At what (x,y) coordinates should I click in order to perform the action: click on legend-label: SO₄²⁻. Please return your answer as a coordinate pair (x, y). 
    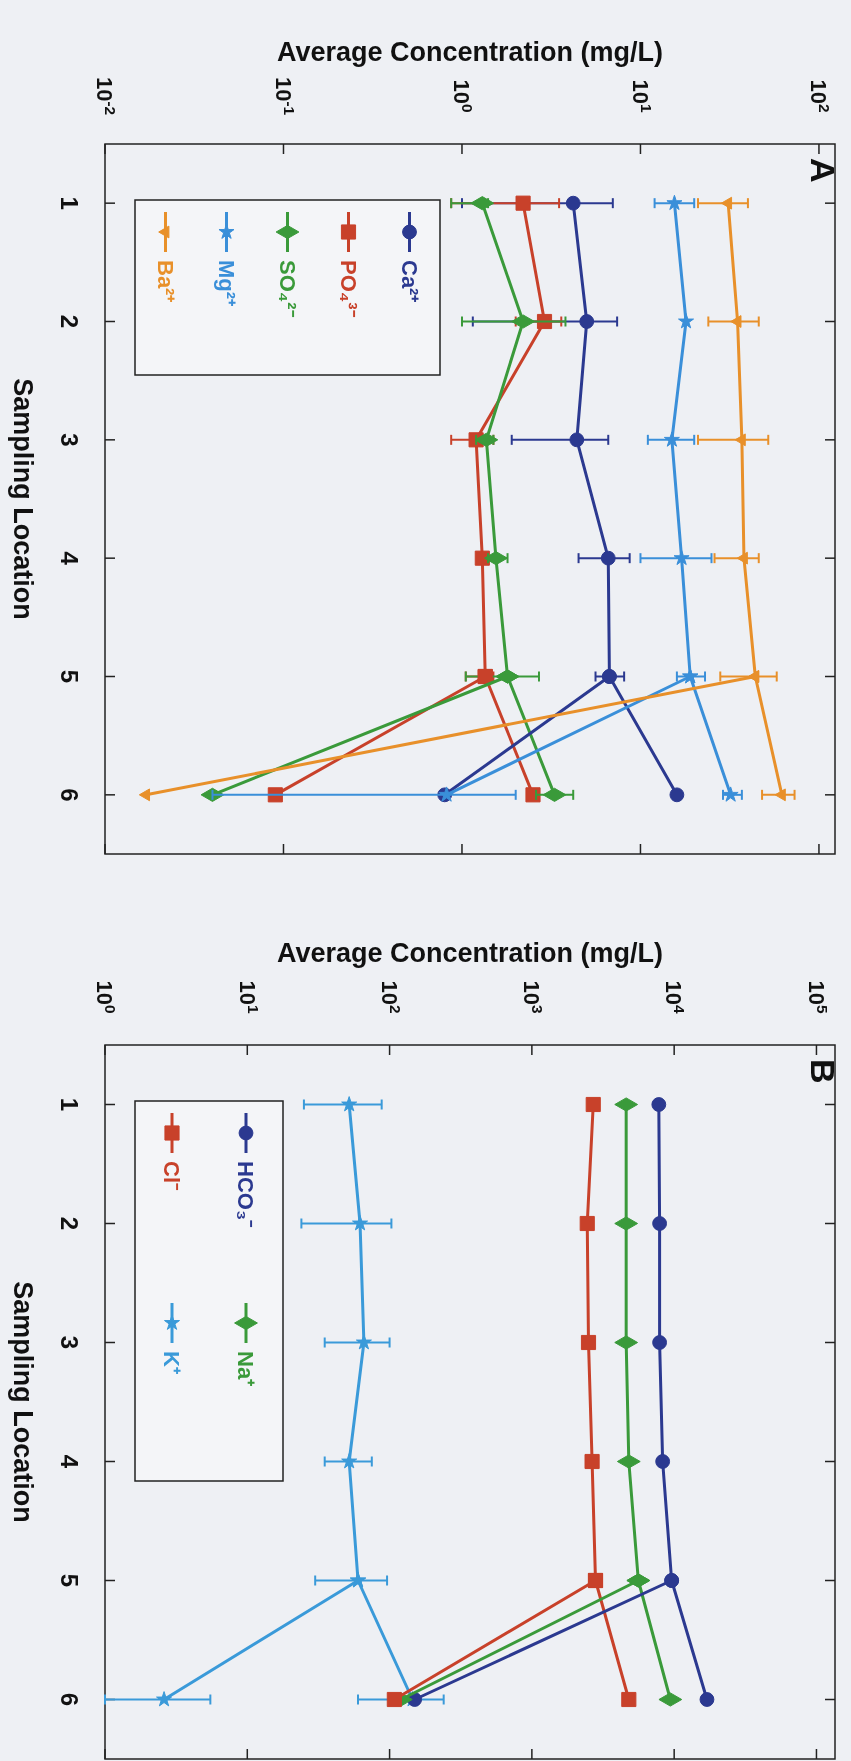
    Looking at the image, I should click on (287, 289).